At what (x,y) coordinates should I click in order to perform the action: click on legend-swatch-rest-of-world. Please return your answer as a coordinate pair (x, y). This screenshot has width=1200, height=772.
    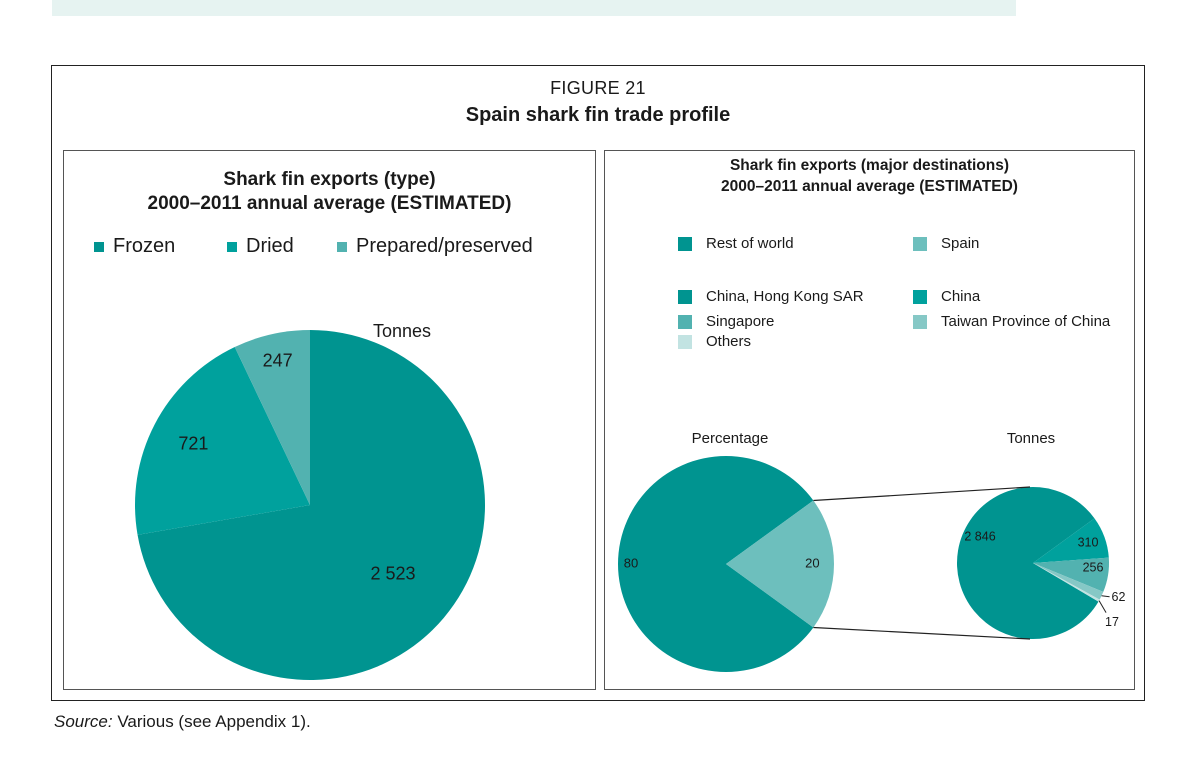
    Looking at the image, I should click on (685, 243).